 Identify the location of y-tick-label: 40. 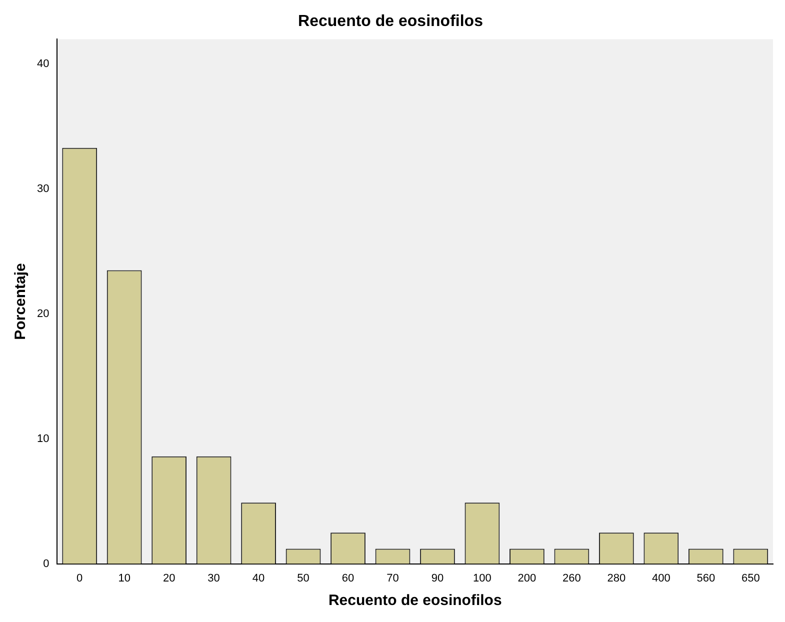
(43, 64).